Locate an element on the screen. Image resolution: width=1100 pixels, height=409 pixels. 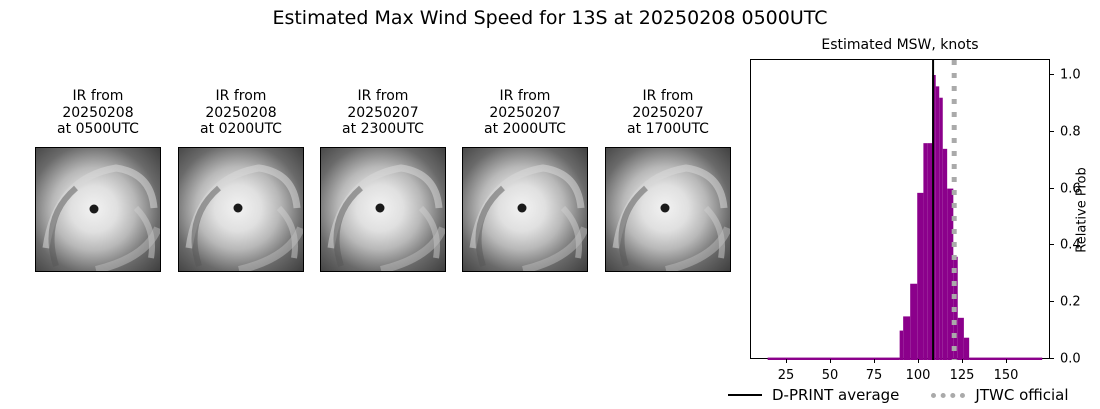
legend-item-dprint: D-PRINT average is located at coordinates (813, 395).